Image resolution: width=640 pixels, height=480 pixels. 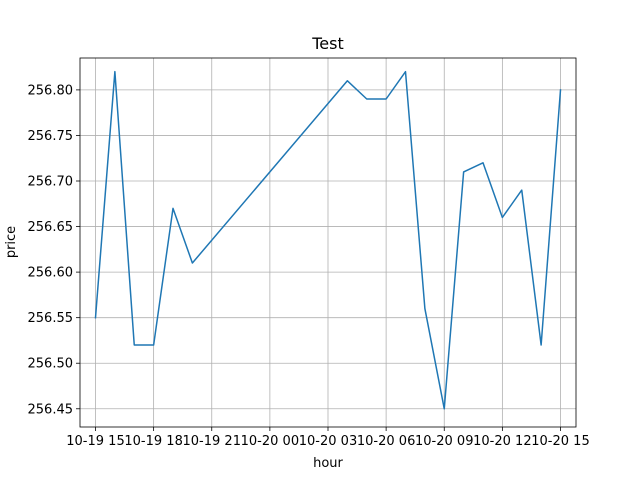 What do you see at coordinates (51, 409) in the screenshot?
I see `y-tick-label: 256.45` at bounding box center [51, 409].